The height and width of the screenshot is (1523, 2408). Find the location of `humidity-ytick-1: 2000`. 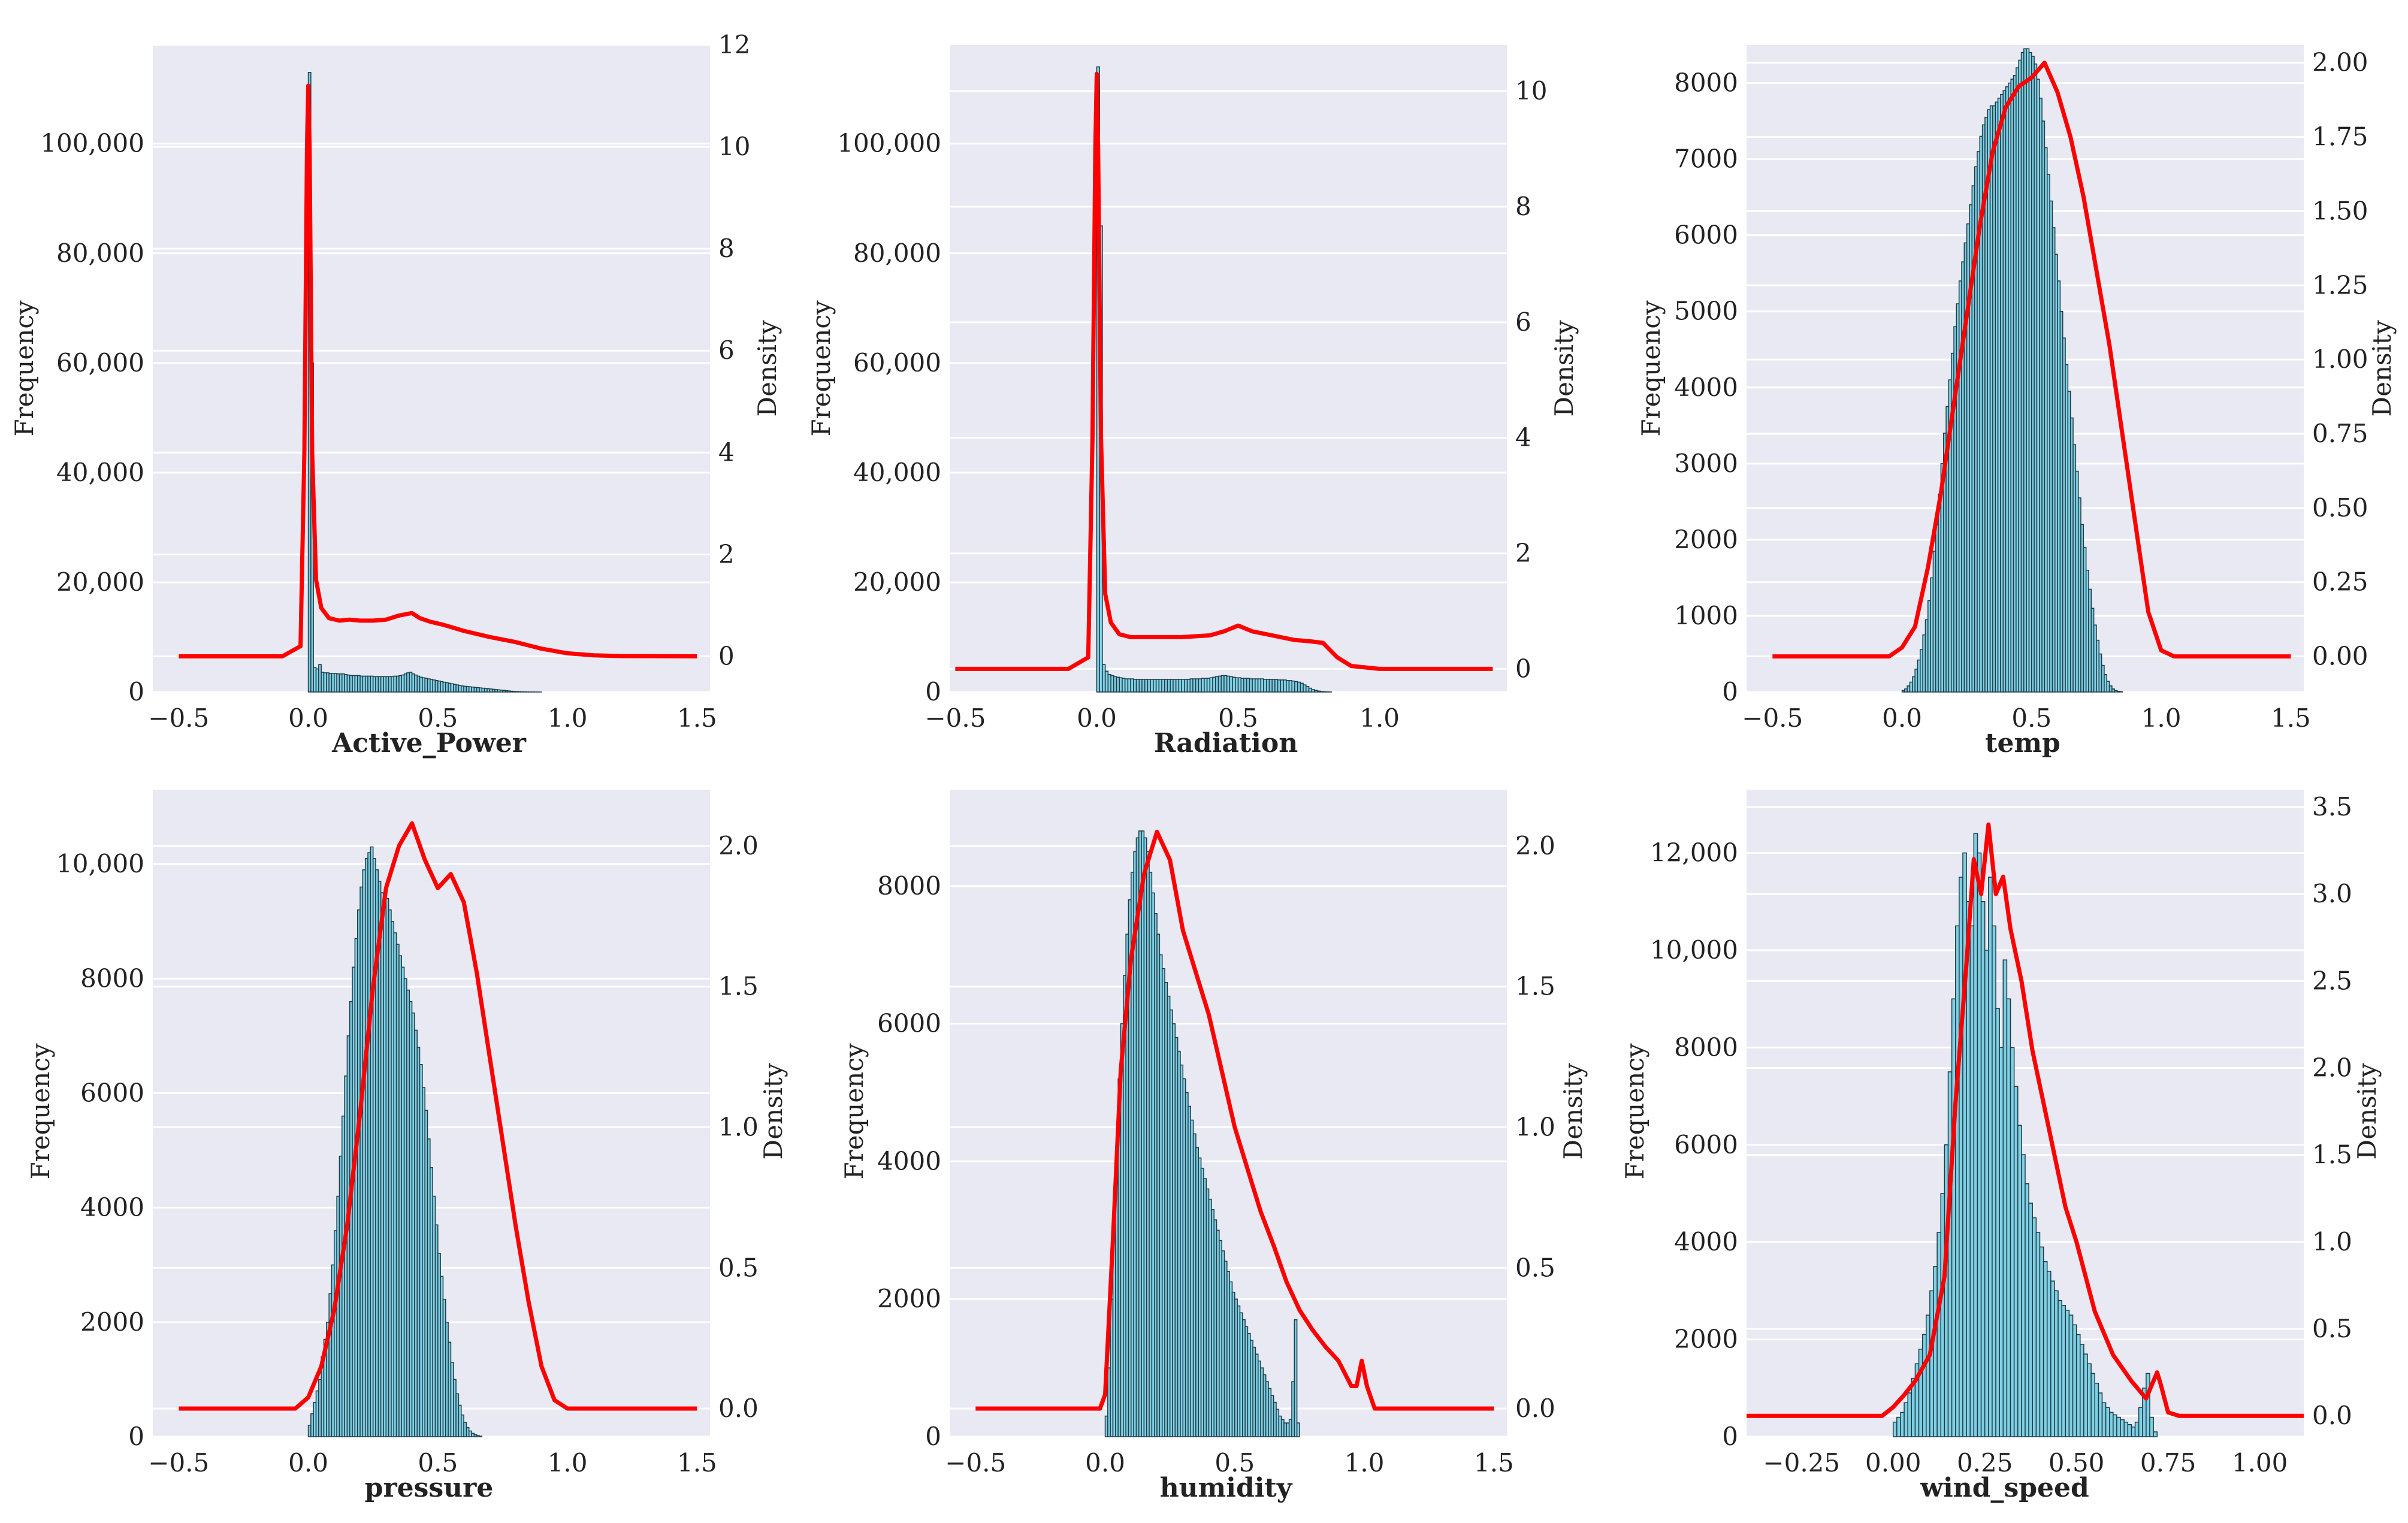

humidity-ytick-1: 2000 is located at coordinates (909, 1298).